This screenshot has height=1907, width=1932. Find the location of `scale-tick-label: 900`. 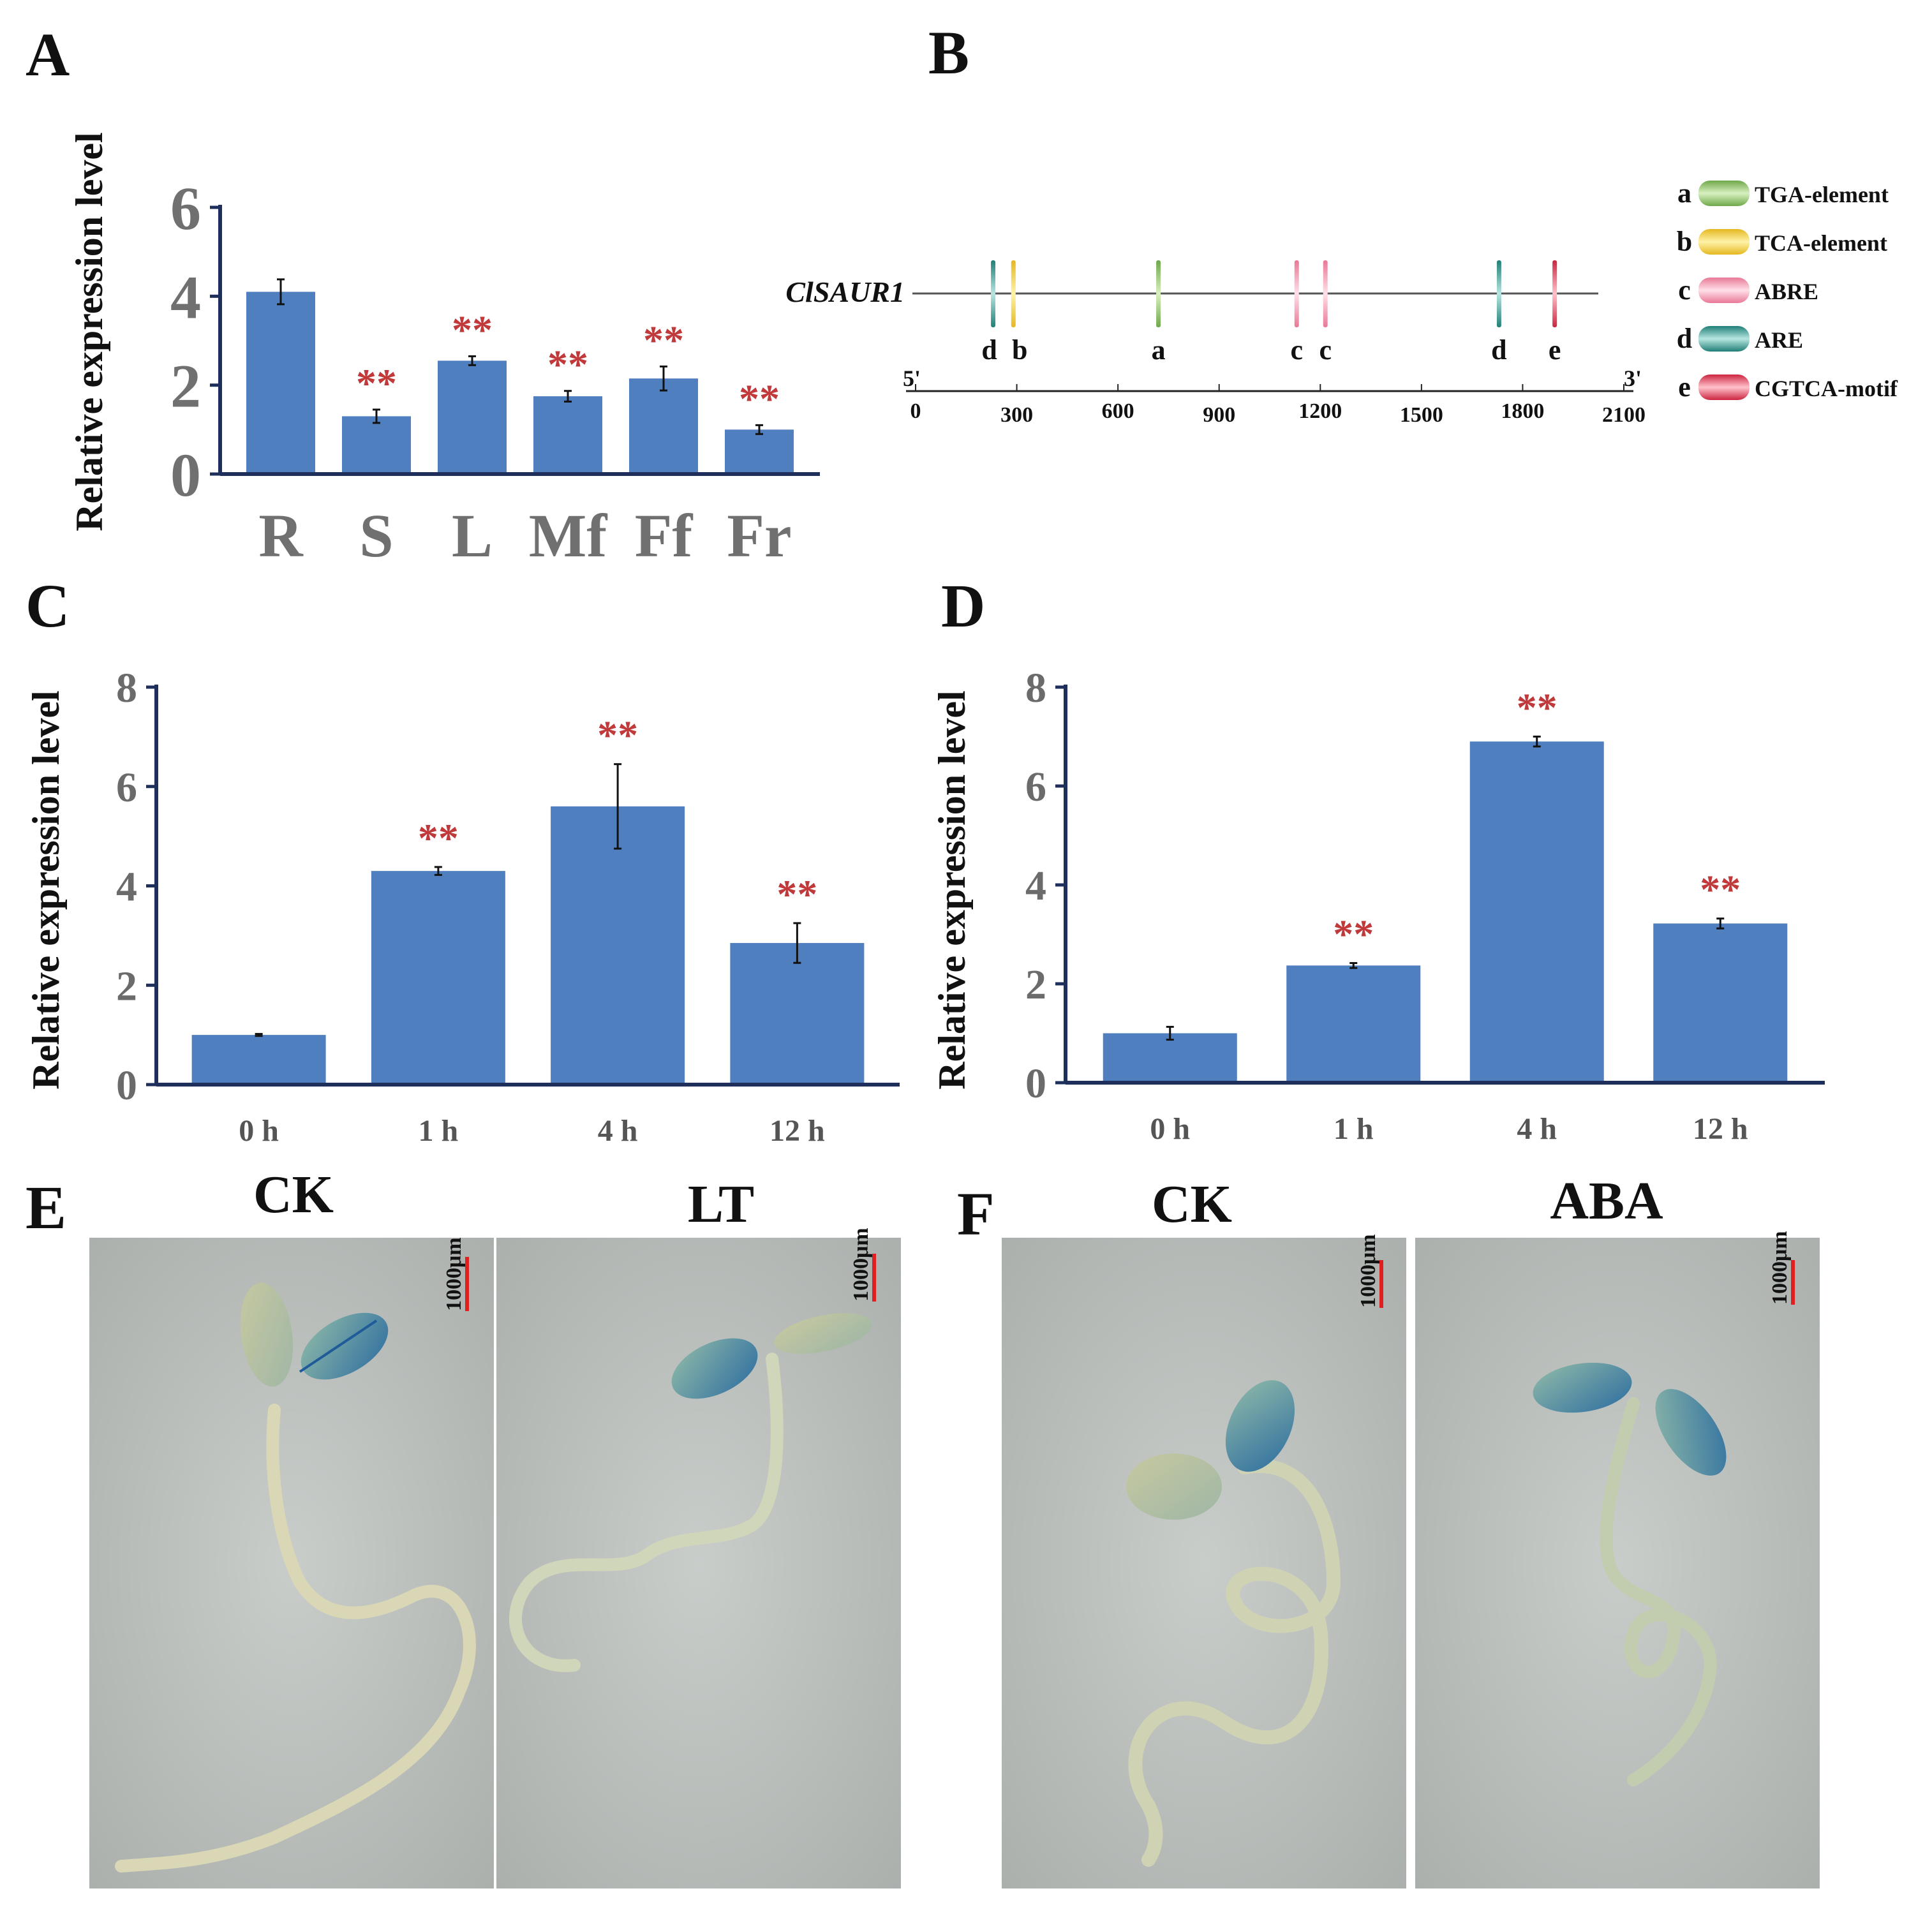

scale-tick-label: 900 is located at coordinates (1219, 415).